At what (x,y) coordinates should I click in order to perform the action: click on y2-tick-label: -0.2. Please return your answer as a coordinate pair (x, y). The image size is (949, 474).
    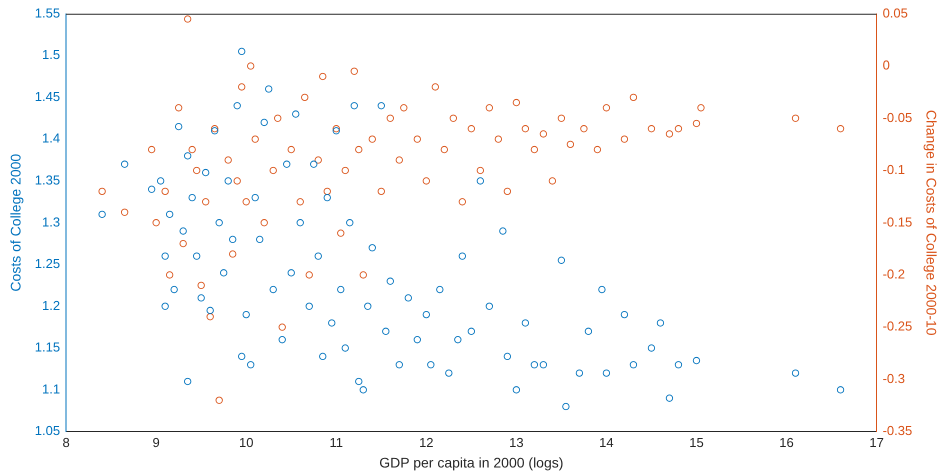
    Looking at the image, I should click on (893, 274).